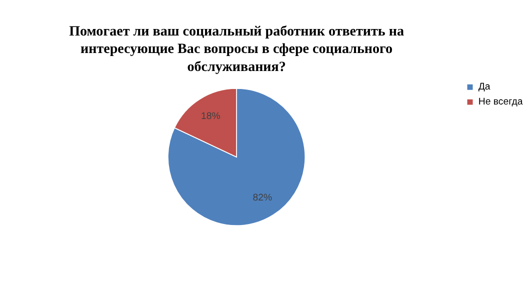 Image resolution: width=532 pixels, height=283 pixels. I want to click on pie-slice, so click(237, 157).